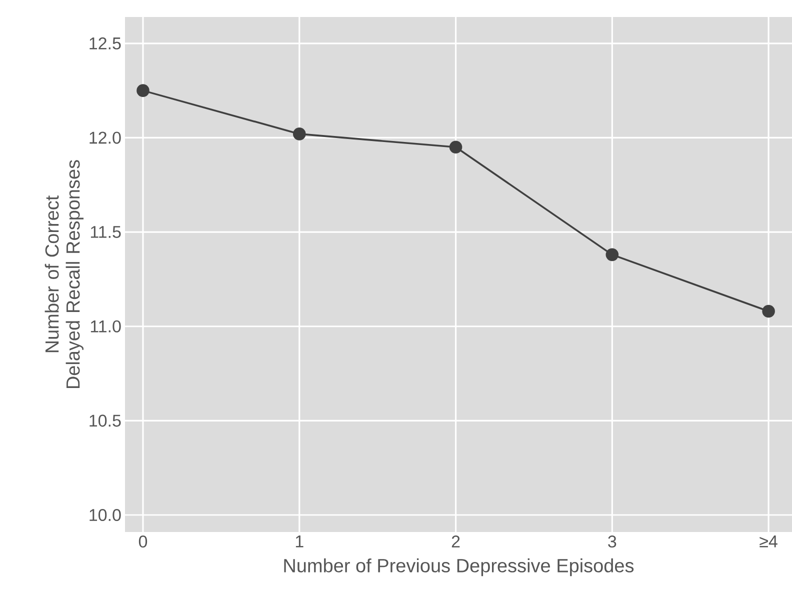  Describe the element at coordinates (612, 542) in the screenshot. I see `x-tick-label: 3` at that location.